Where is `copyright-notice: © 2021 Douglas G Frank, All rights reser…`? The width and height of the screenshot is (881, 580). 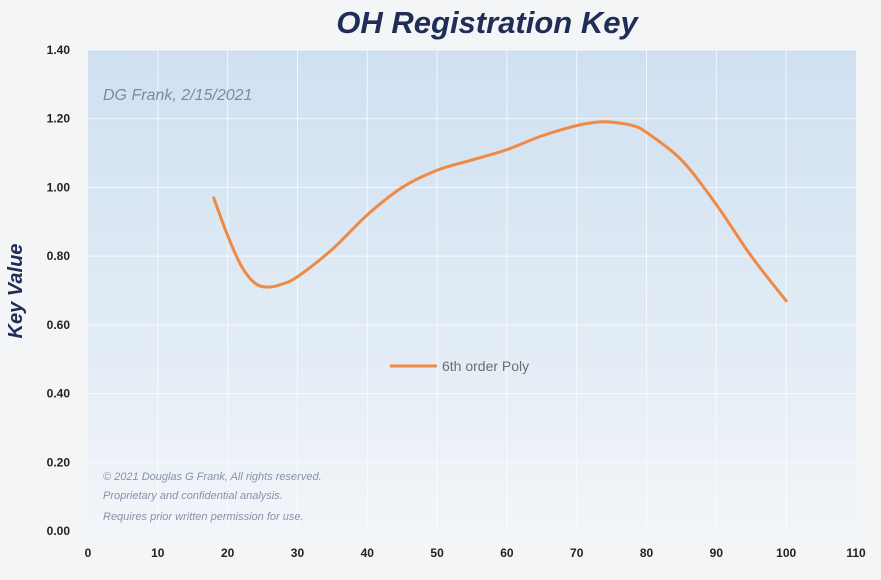 copyright-notice: © 2021 Douglas G Frank, All rights reser… is located at coordinates (212, 497).